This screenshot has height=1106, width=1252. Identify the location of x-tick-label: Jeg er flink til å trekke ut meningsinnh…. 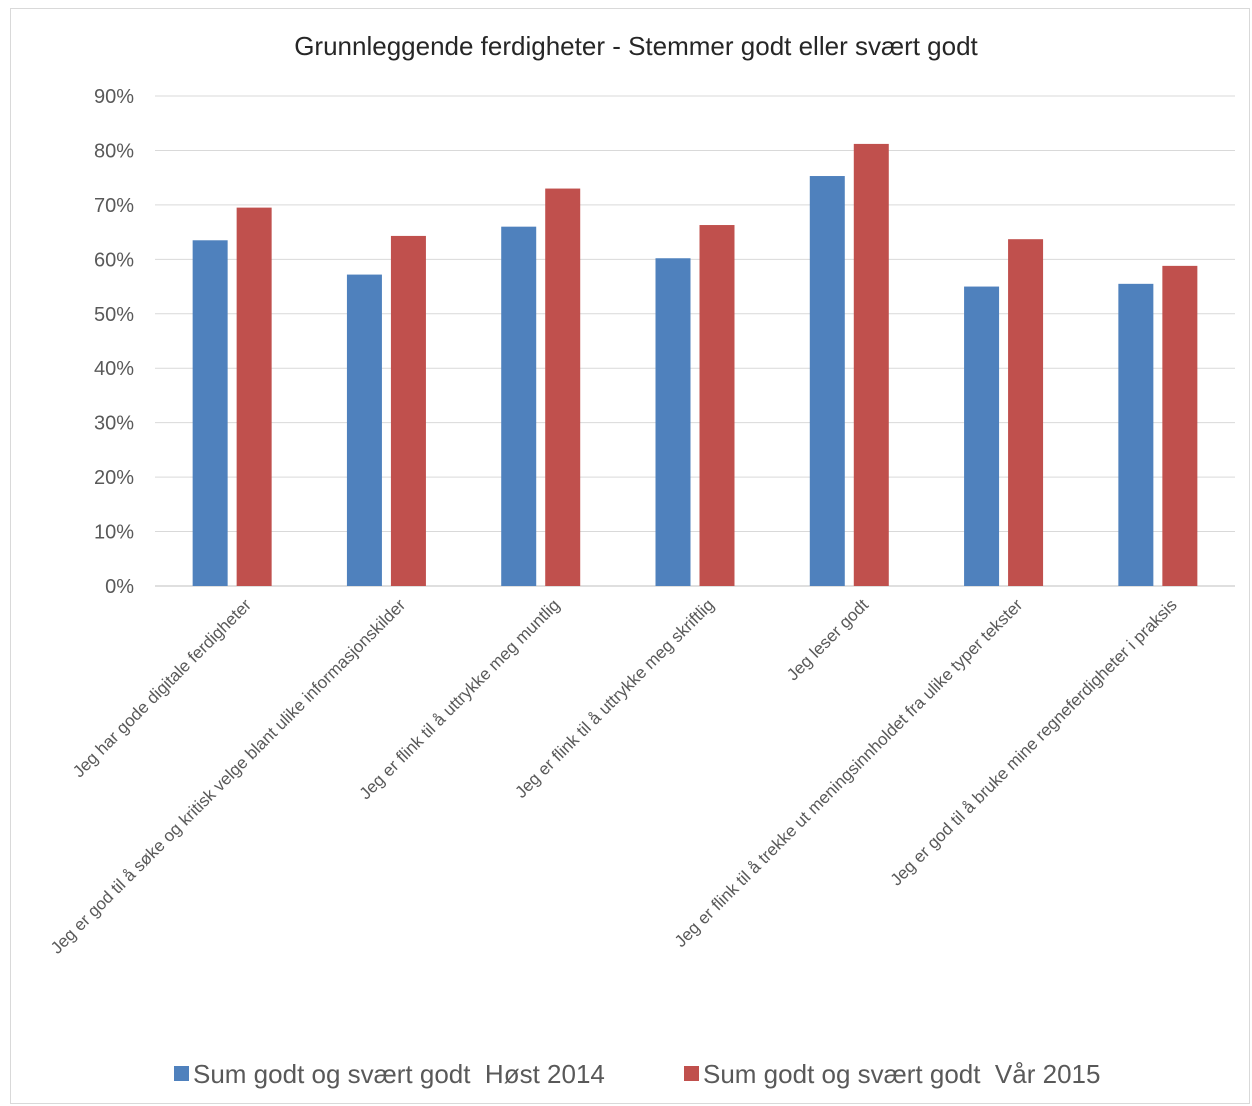
(849, 773).